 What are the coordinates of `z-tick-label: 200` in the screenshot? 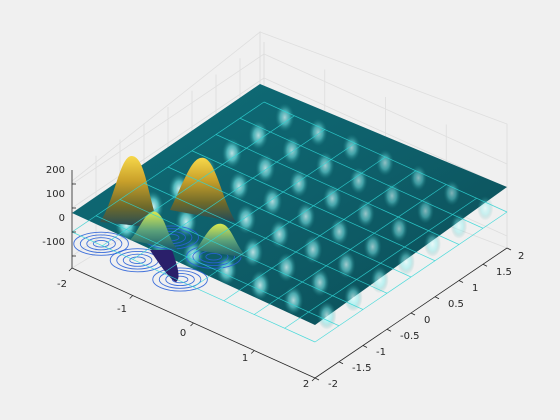 It's located at (55, 170).